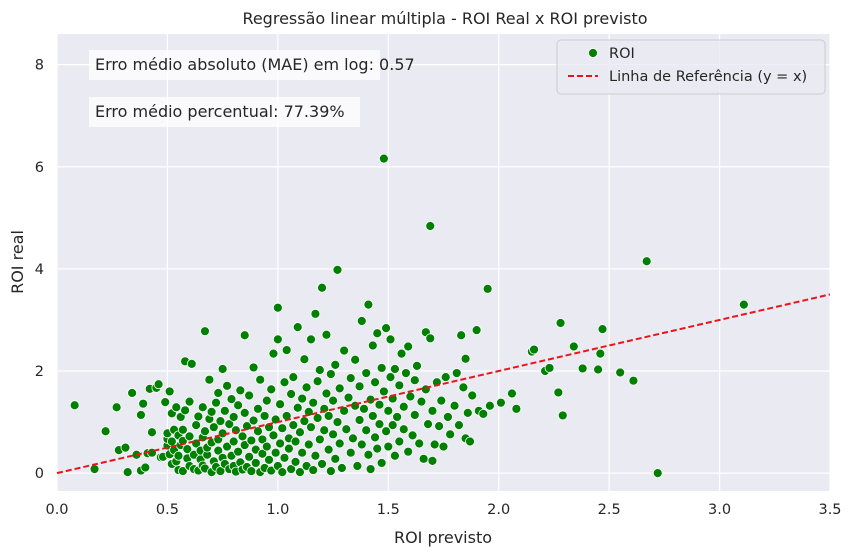 Image resolution: width=853 pixels, height=556 pixels. What do you see at coordinates (443, 537) in the screenshot?
I see `x-axis-label: ROI previsto` at bounding box center [443, 537].